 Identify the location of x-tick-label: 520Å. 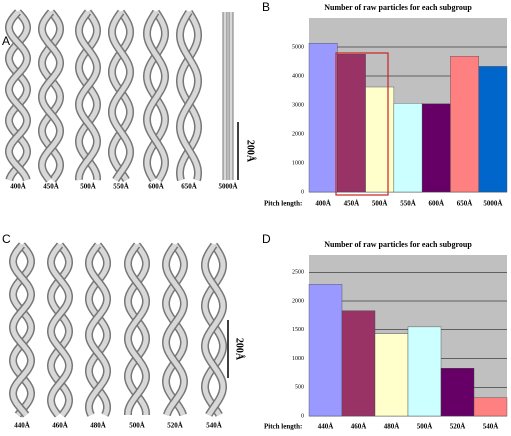
(458, 427).